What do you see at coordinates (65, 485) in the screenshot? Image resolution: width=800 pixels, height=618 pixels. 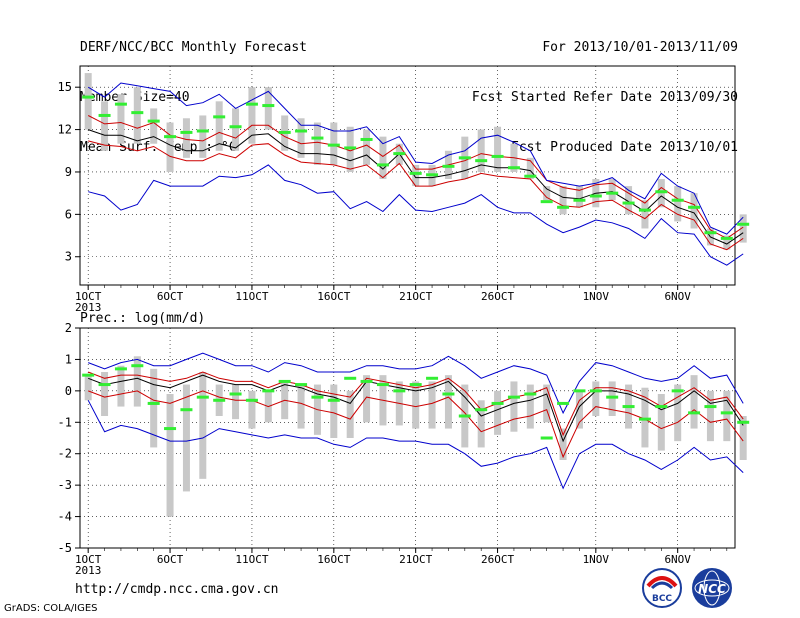 I see `y-tick-label: -3` at bounding box center [65, 485].